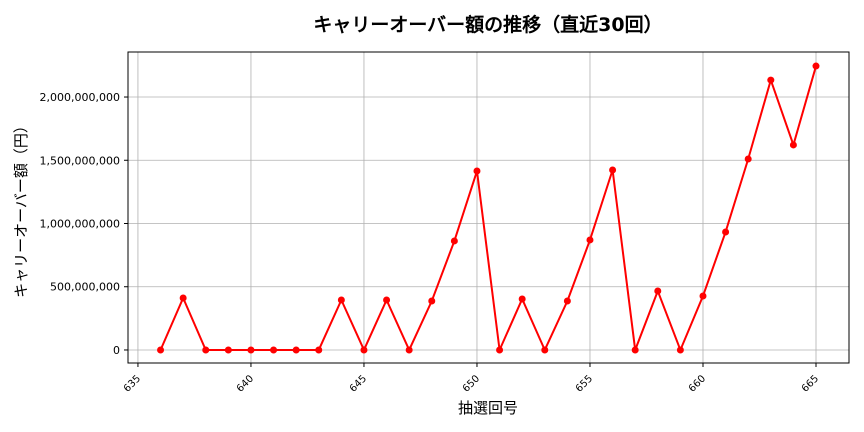 The height and width of the screenshot is (432, 864). What do you see at coordinates (471, 383) in the screenshot?
I see `x-tick-label: 650` at bounding box center [471, 383].